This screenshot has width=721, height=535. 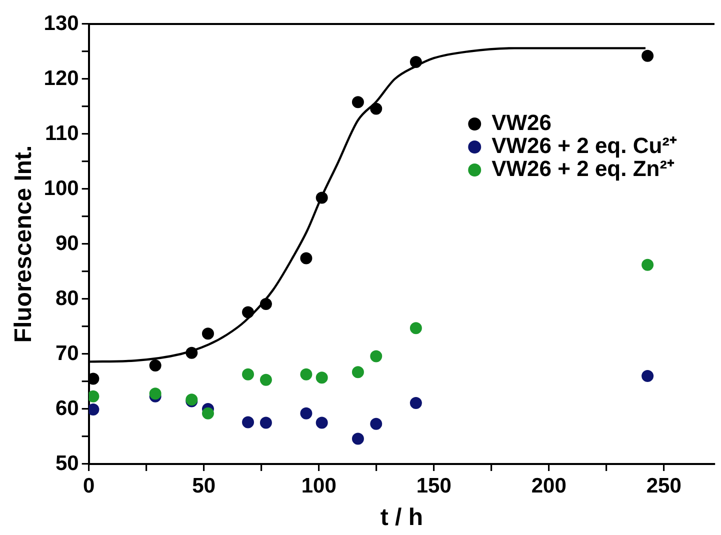 I want to click on y-tick-label: 110, so click(x=61, y=133).